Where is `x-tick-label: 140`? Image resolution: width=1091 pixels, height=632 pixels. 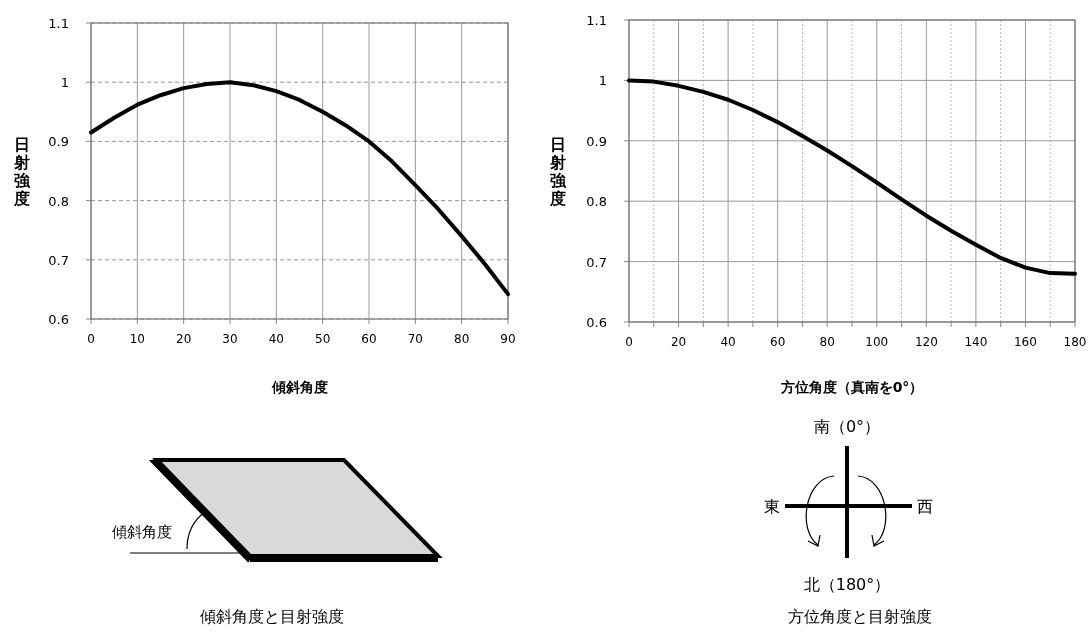
x-tick-label: 140 is located at coordinates (976, 342).